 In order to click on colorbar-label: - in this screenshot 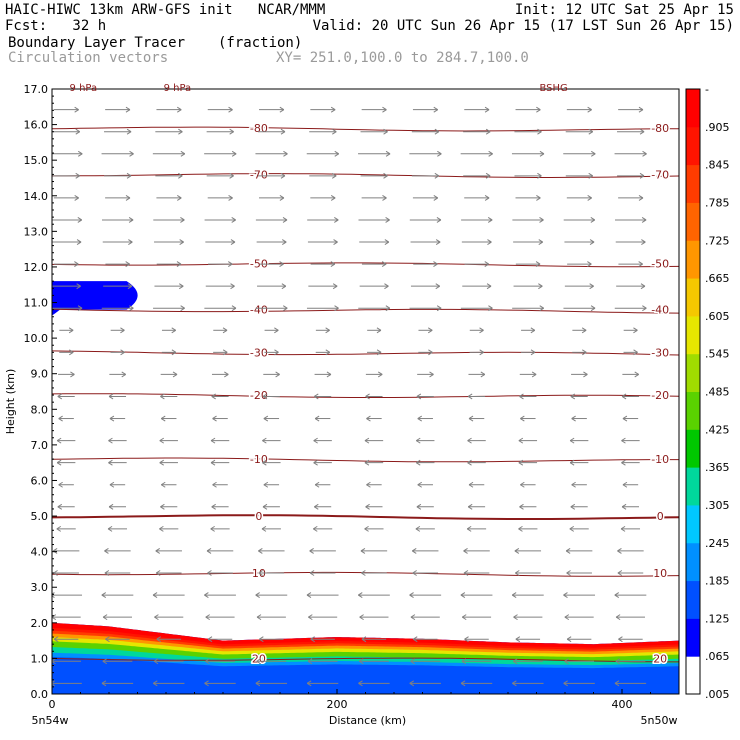, I will do `click(707, 89)`.